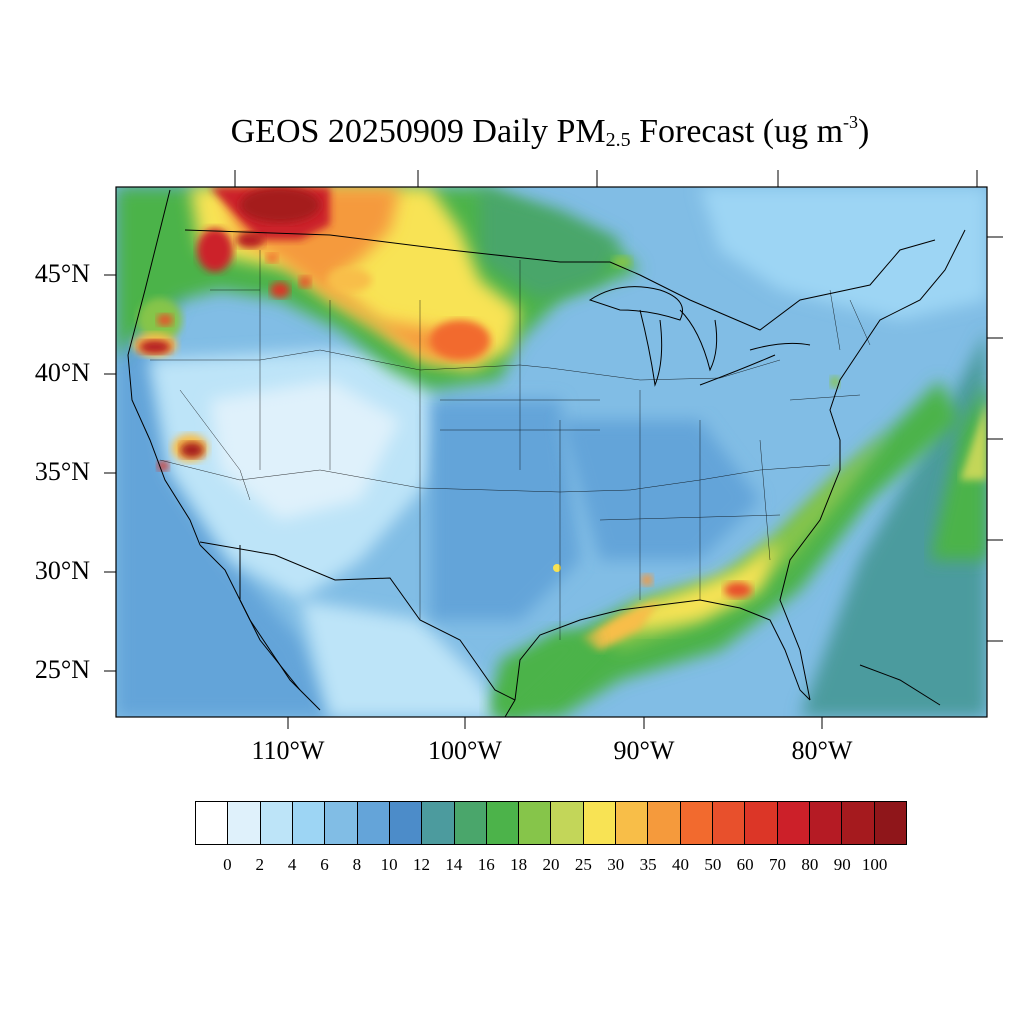  I want to click on title-middle: Forecast (ug m, so click(737, 131).